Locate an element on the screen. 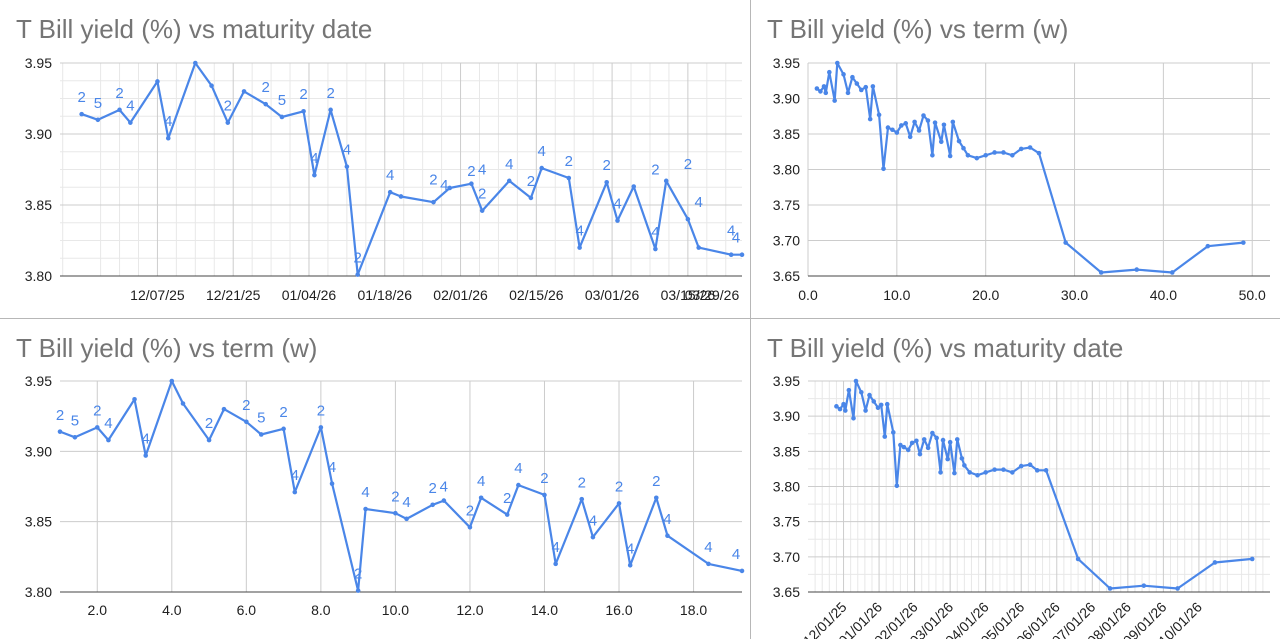  x-tick-label: 10.0 is located at coordinates (896, 295).